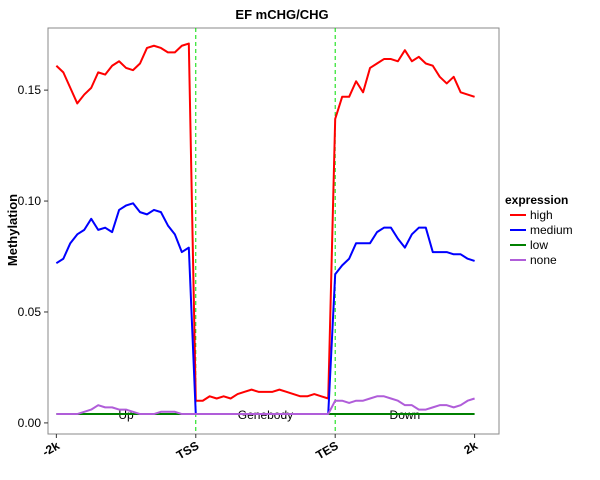 This screenshot has width=600, height=480. Describe the element at coordinates (30, 201) in the screenshot. I see `y-tick-label: 0.10` at that location.